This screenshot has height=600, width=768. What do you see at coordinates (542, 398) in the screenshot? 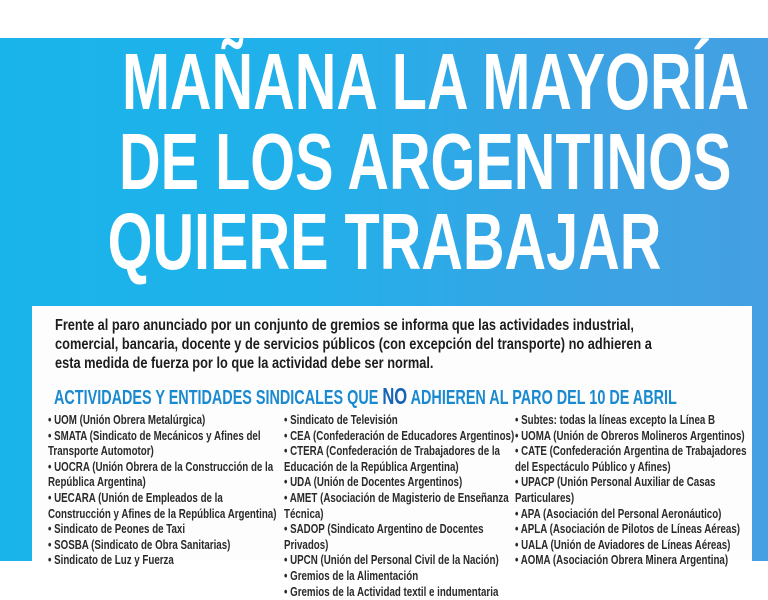
I see `section-heading-text: ADHIEREN AL PARO DEL 10 DE ABRIL` at bounding box center [542, 398].